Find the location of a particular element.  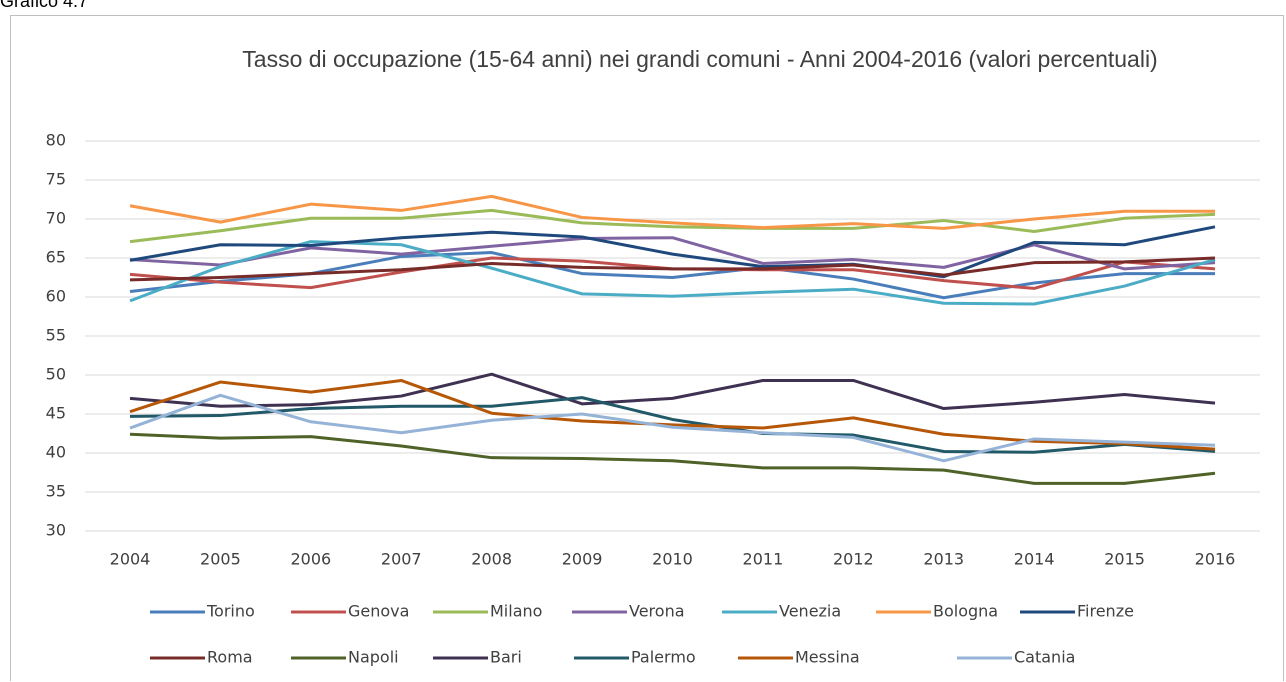

x-tick-label: 2016 is located at coordinates (1215, 559).